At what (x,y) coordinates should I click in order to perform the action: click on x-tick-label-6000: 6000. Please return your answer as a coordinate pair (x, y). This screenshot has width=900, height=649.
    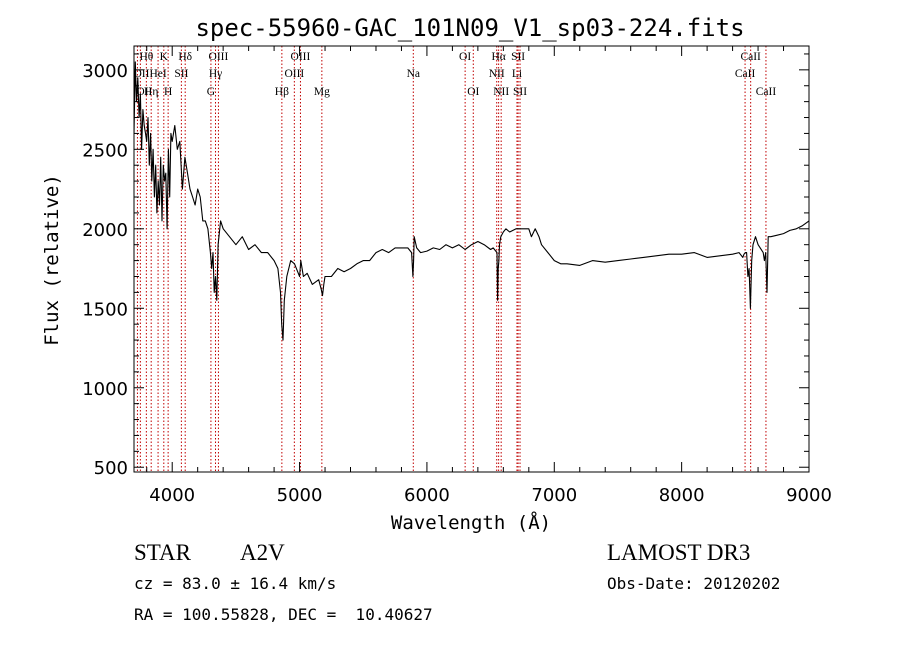
    Looking at the image, I should click on (427, 495).